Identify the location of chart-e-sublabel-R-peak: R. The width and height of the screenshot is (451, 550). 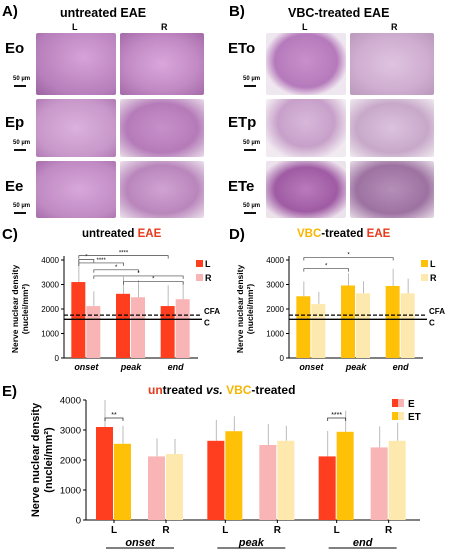
(278, 530).